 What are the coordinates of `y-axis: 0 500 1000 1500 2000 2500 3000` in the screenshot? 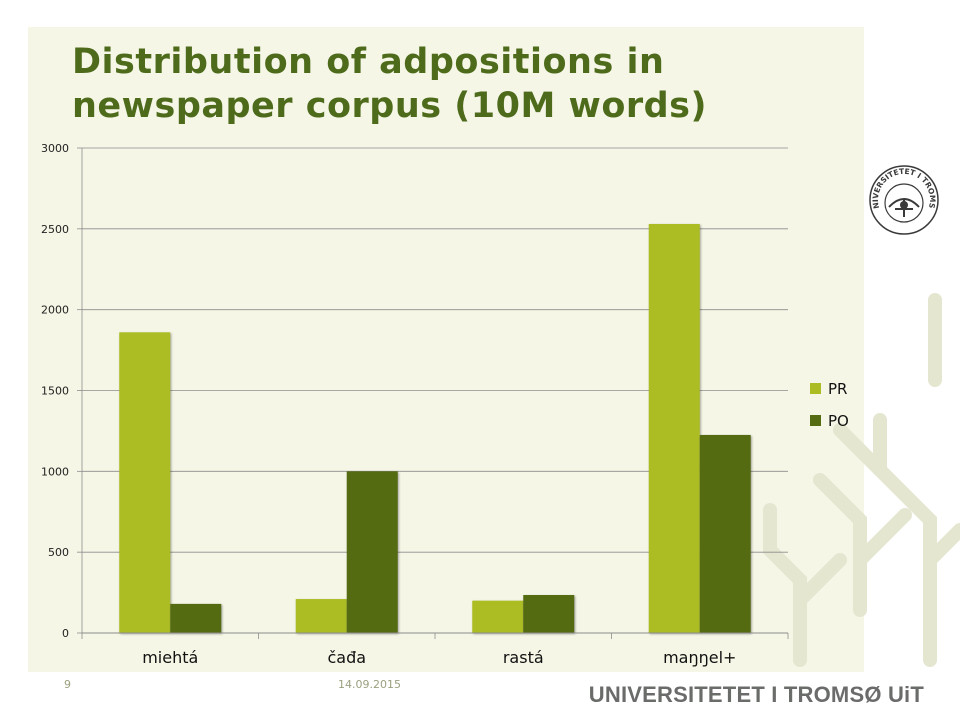 It's located at (62, 391).